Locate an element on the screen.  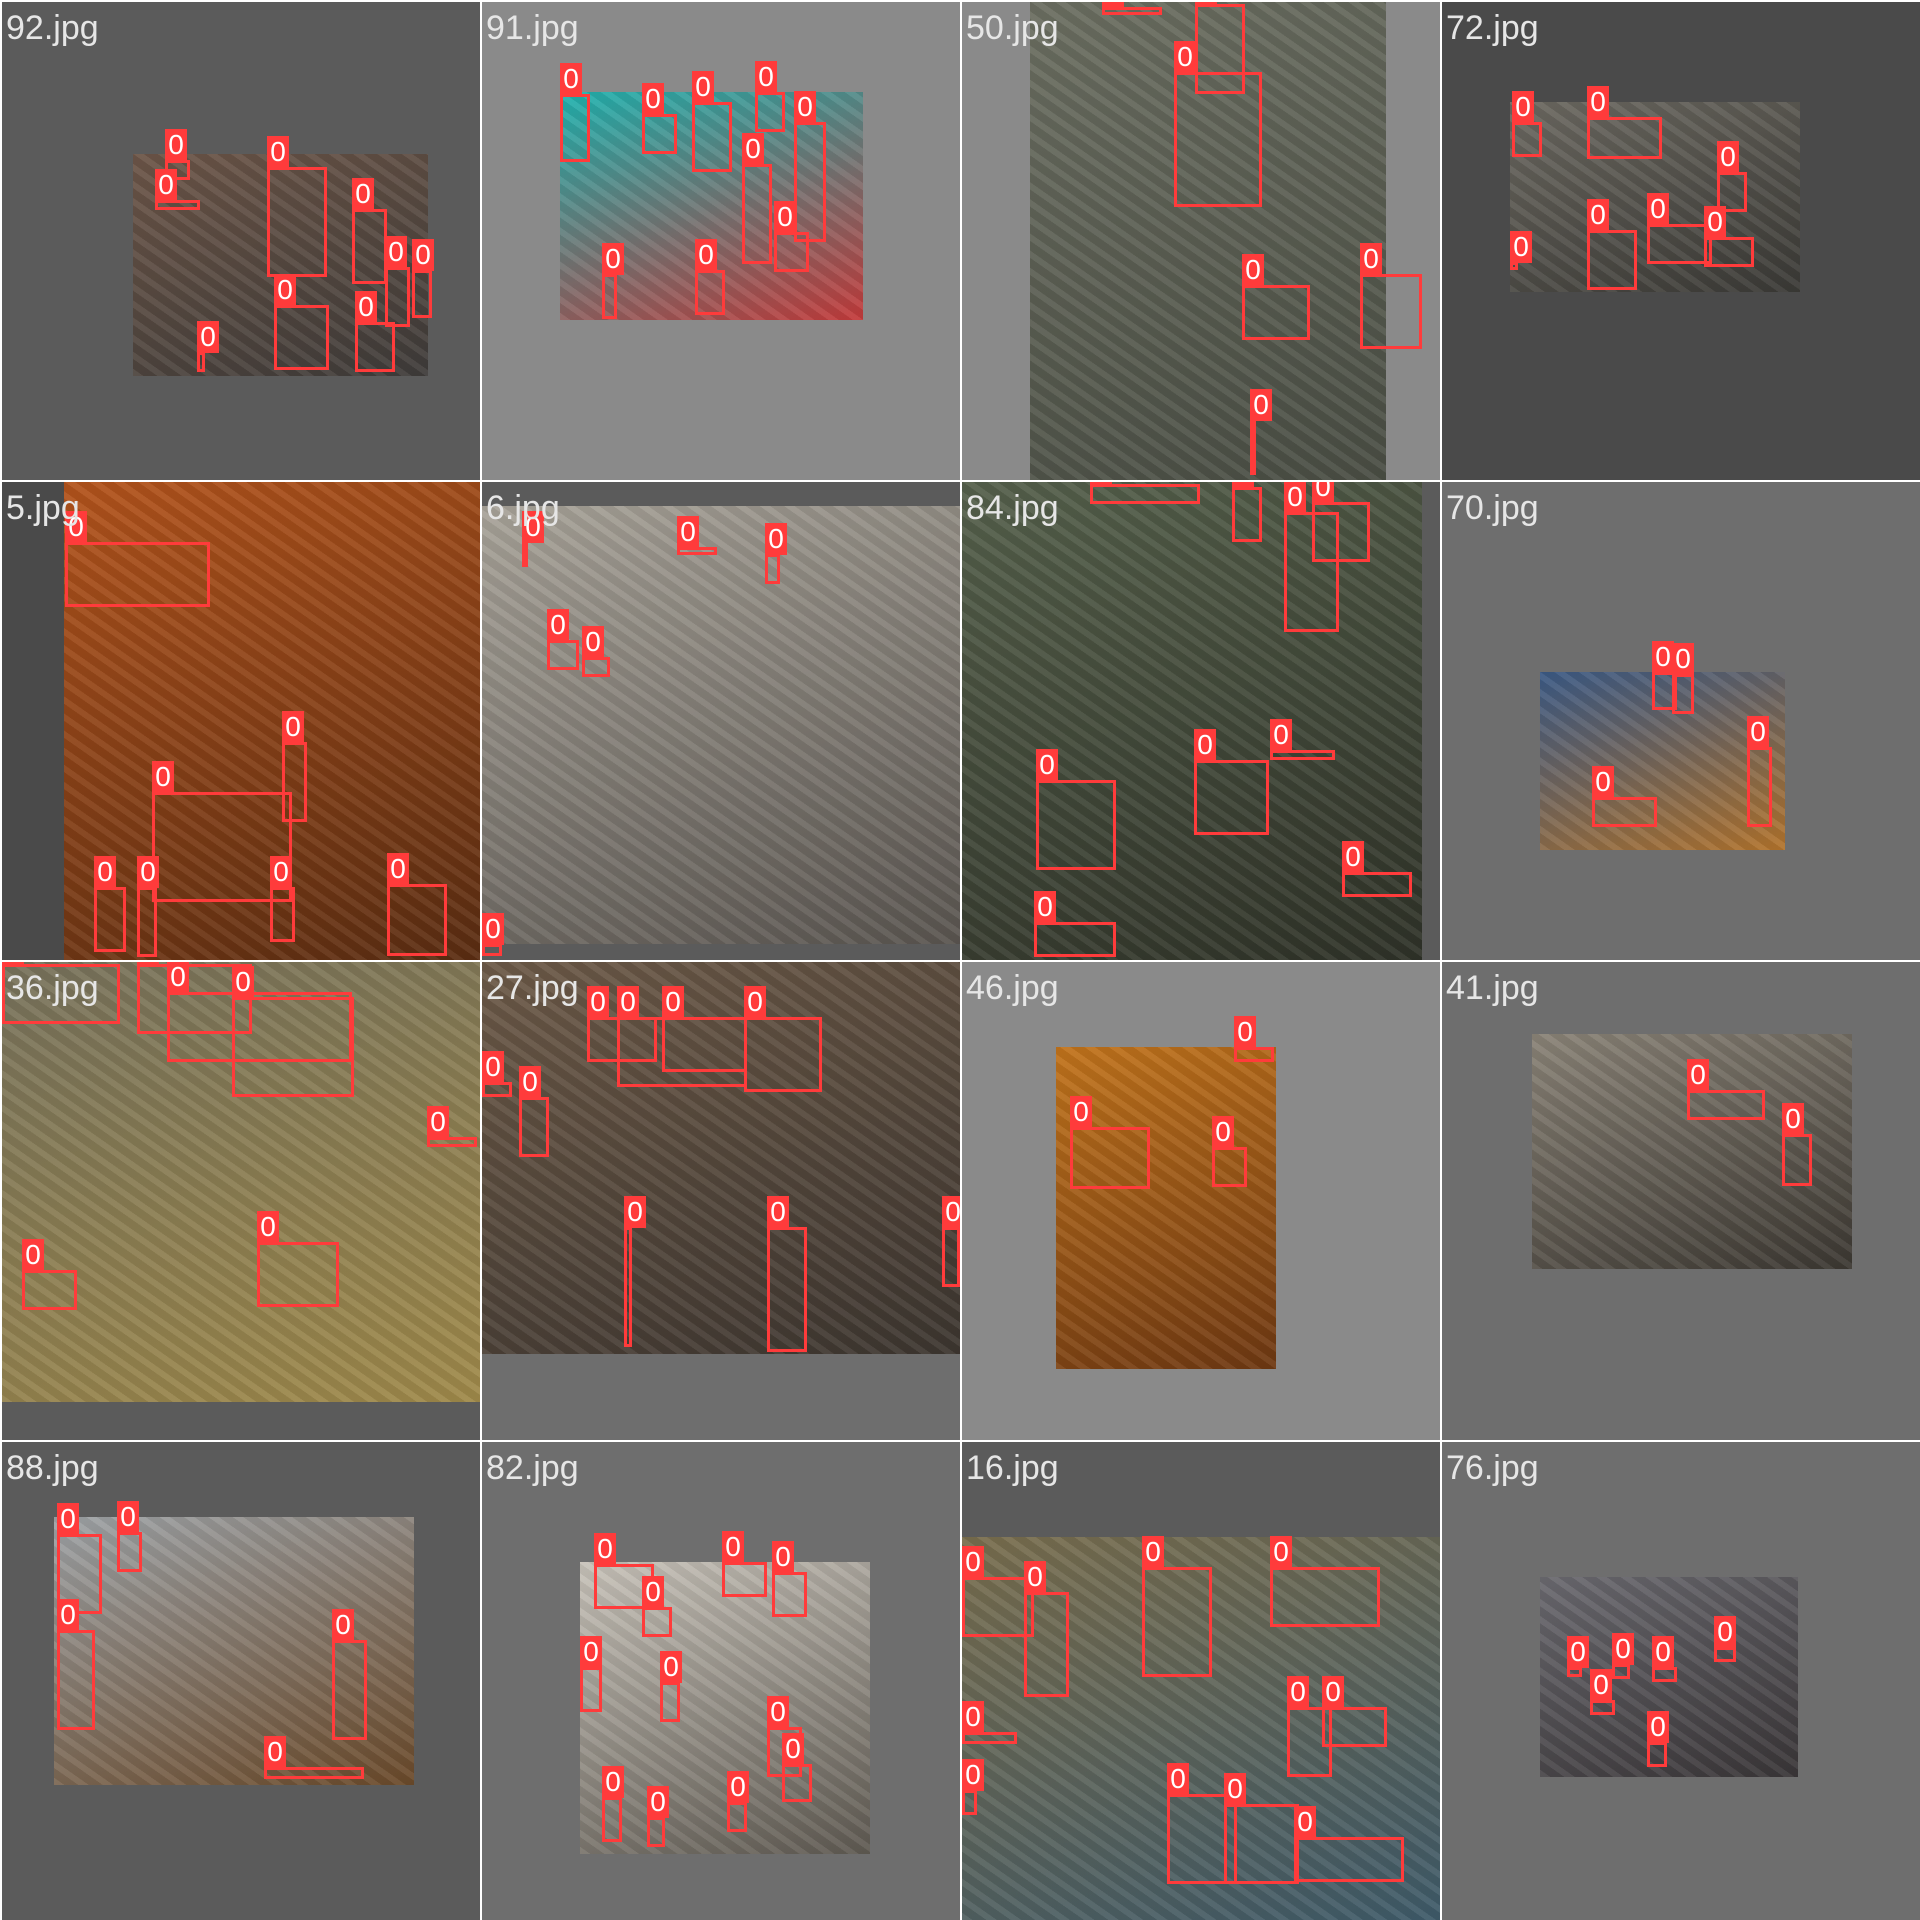
image-tile: 27.jpg 0 0 0 0 0 0 0 0 0 is located at coordinates (721, 1201).